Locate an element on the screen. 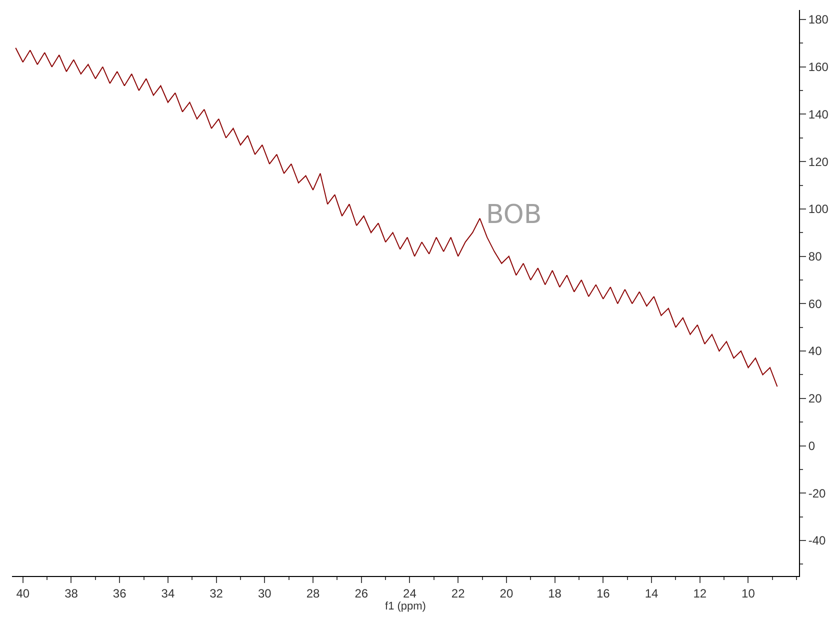  x-tick-label: 30 is located at coordinates (265, 593).